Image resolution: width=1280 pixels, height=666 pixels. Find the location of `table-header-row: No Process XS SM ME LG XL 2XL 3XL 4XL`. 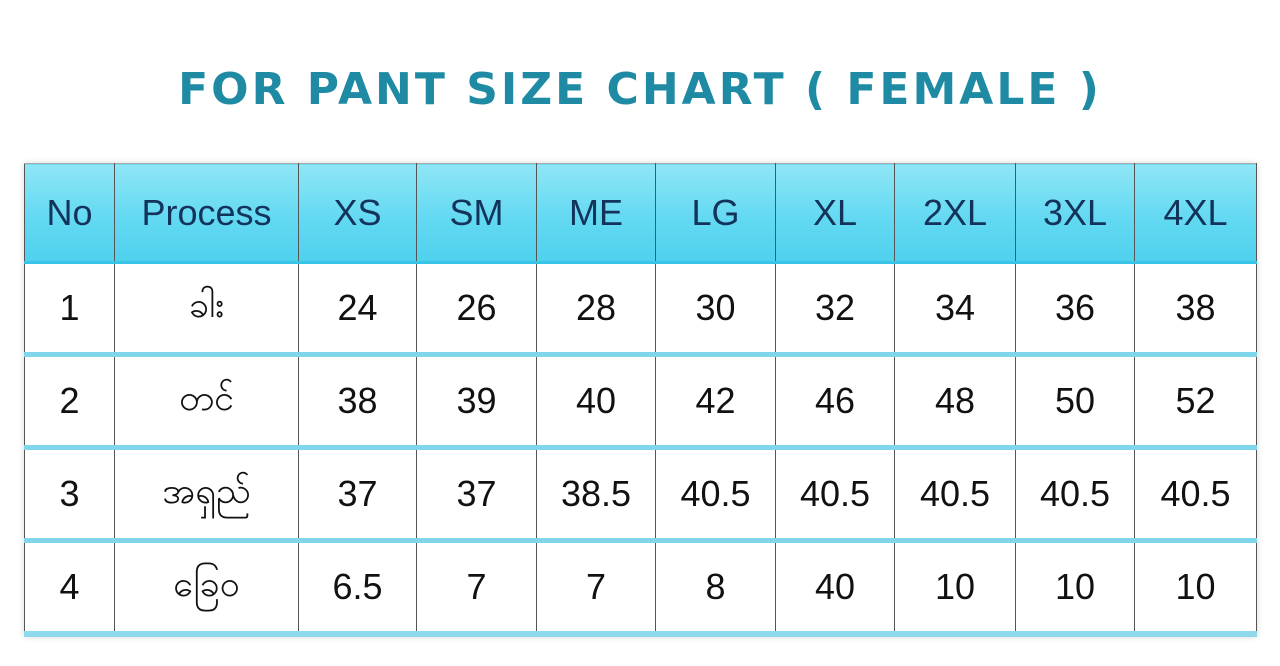

table-header-row: No Process XS SM ME LG XL 2XL 3XL 4XL is located at coordinates (640, 213).